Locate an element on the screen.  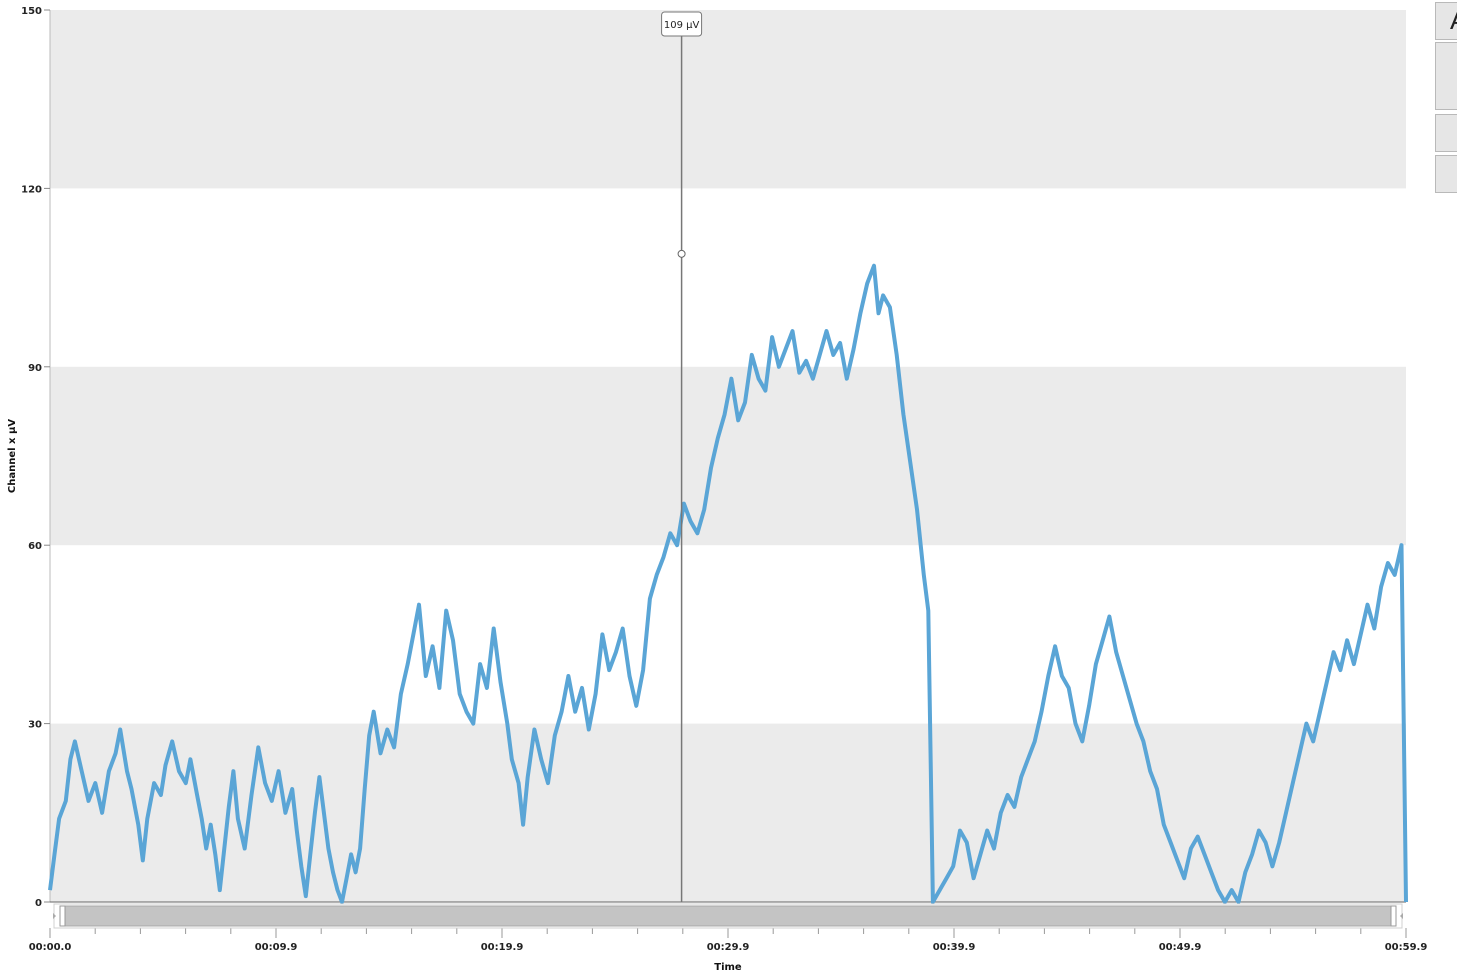
y-tick-label: 60 is located at coordinates (35, 546).